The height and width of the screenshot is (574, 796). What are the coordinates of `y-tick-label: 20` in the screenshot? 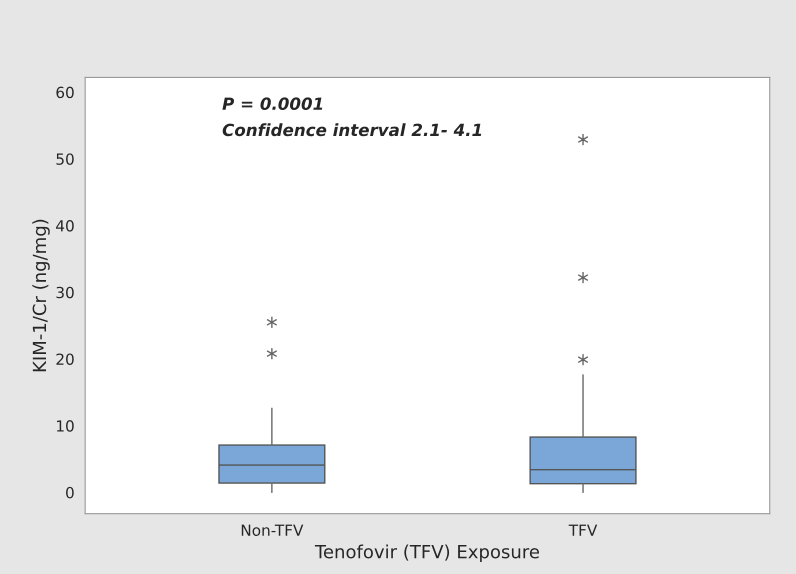 It's located at (65, 359).